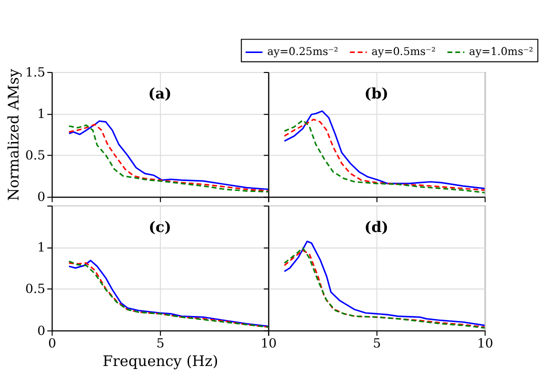 The width and height of the screenshot is (550, 384). I want to click on y-axis-title: Normalized AMsy, so click(13, 134).